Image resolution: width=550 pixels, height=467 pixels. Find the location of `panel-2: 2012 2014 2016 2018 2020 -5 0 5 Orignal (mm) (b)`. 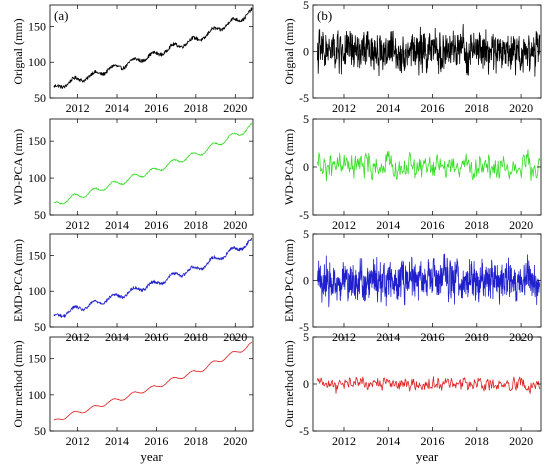

panel-2: 2012 2014 2016 2018 2020 -5 0 5 Orignal (mm) (b) is located at coordinates (412, 57).